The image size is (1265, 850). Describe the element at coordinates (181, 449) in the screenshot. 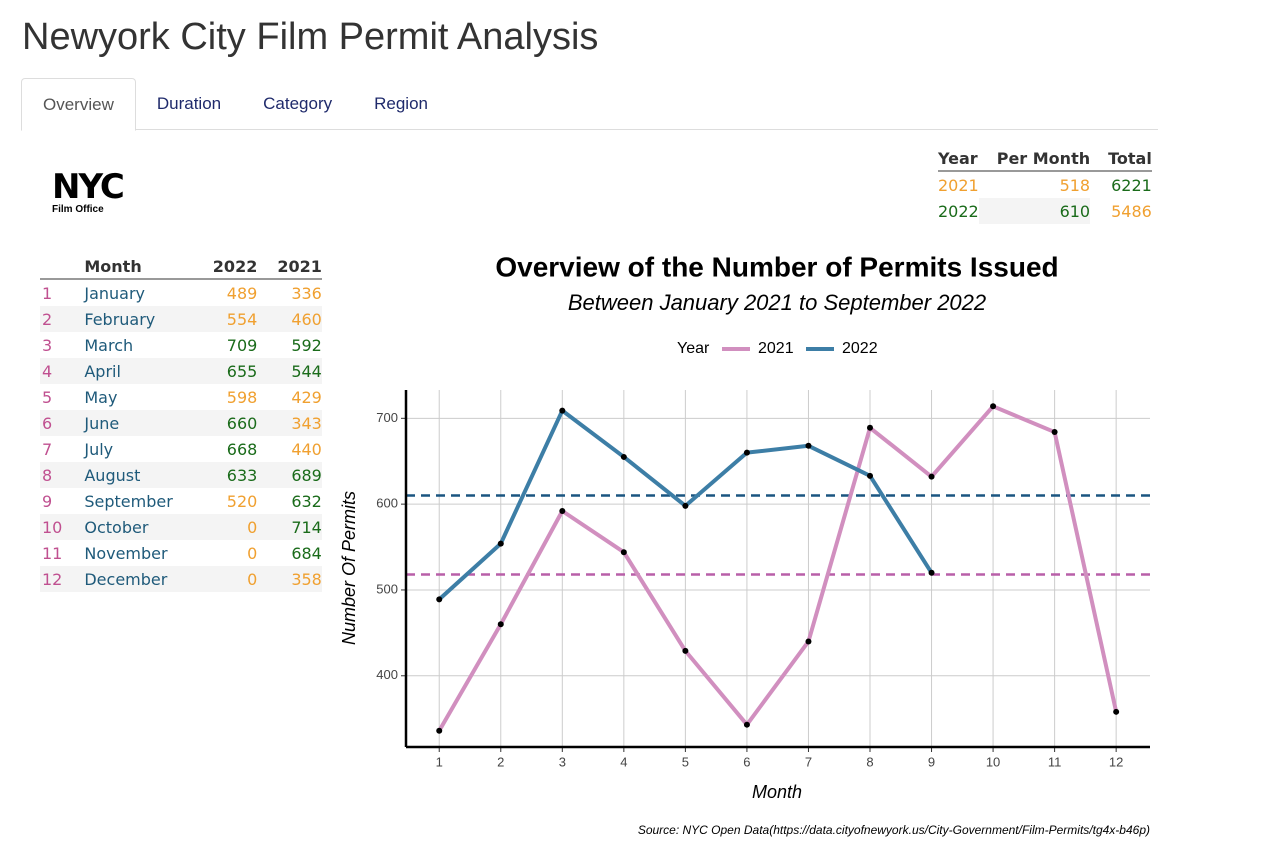

I see `month-row: 7 July 668 440` at that location.